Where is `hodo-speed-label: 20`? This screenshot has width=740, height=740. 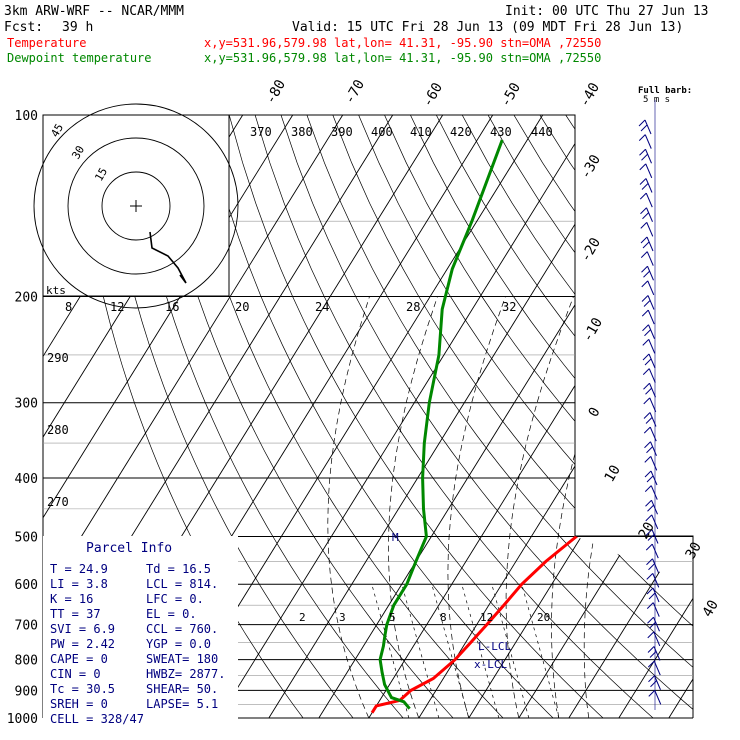 hodo-speed-label: 20 is located at coordinates (242, 307).